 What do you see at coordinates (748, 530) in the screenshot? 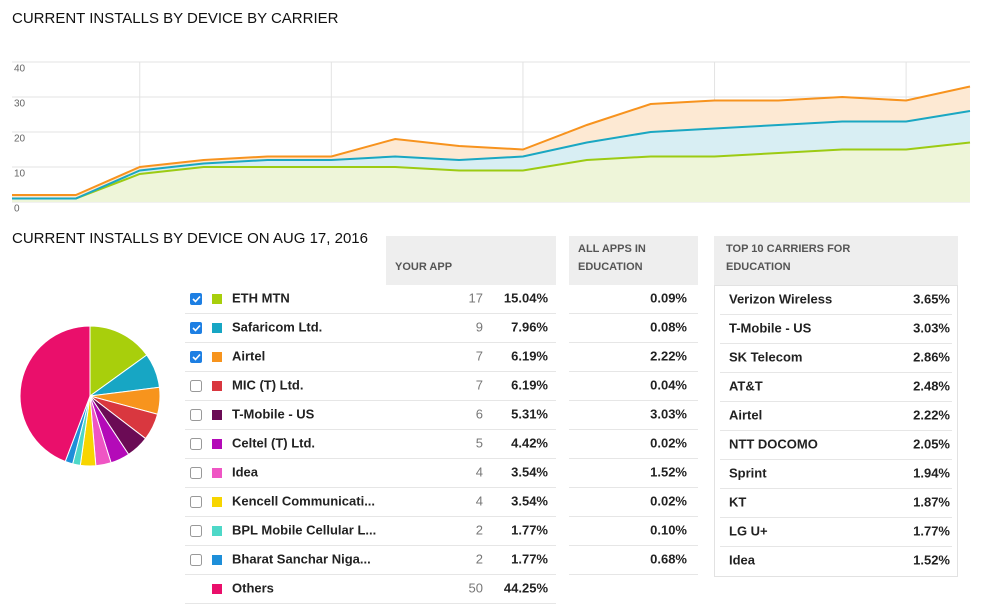
I see `carrier-name: LG U+` at bounding box center [748, 530].